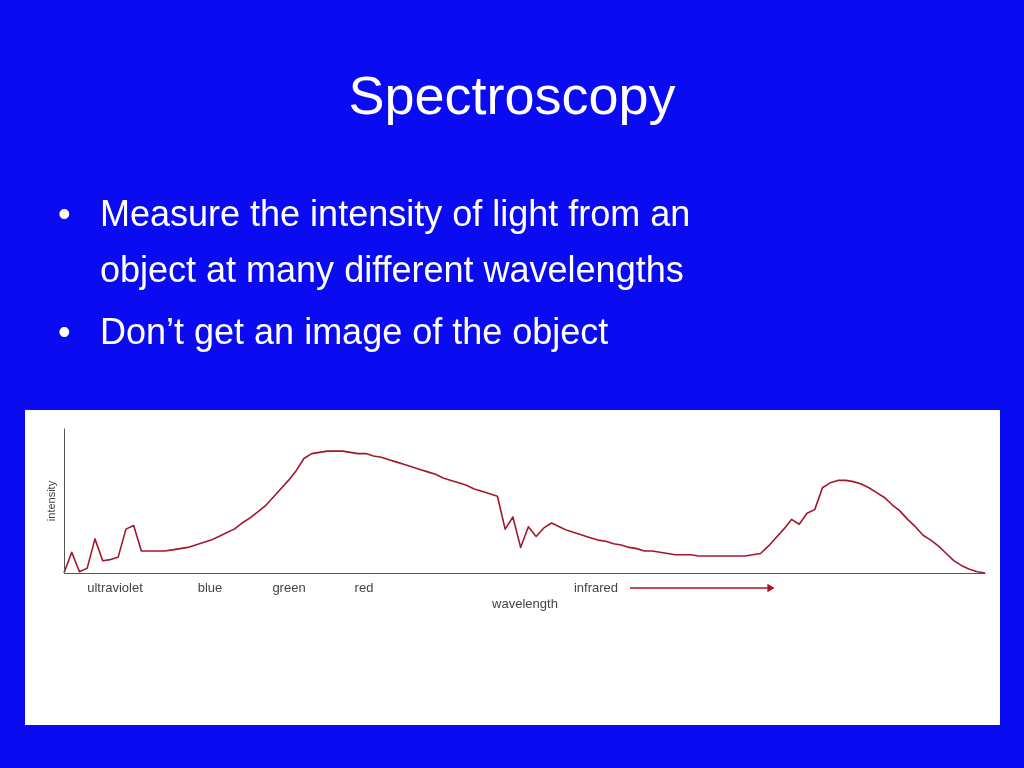  I want to click on text: ultraviolet, so click(115, 587).